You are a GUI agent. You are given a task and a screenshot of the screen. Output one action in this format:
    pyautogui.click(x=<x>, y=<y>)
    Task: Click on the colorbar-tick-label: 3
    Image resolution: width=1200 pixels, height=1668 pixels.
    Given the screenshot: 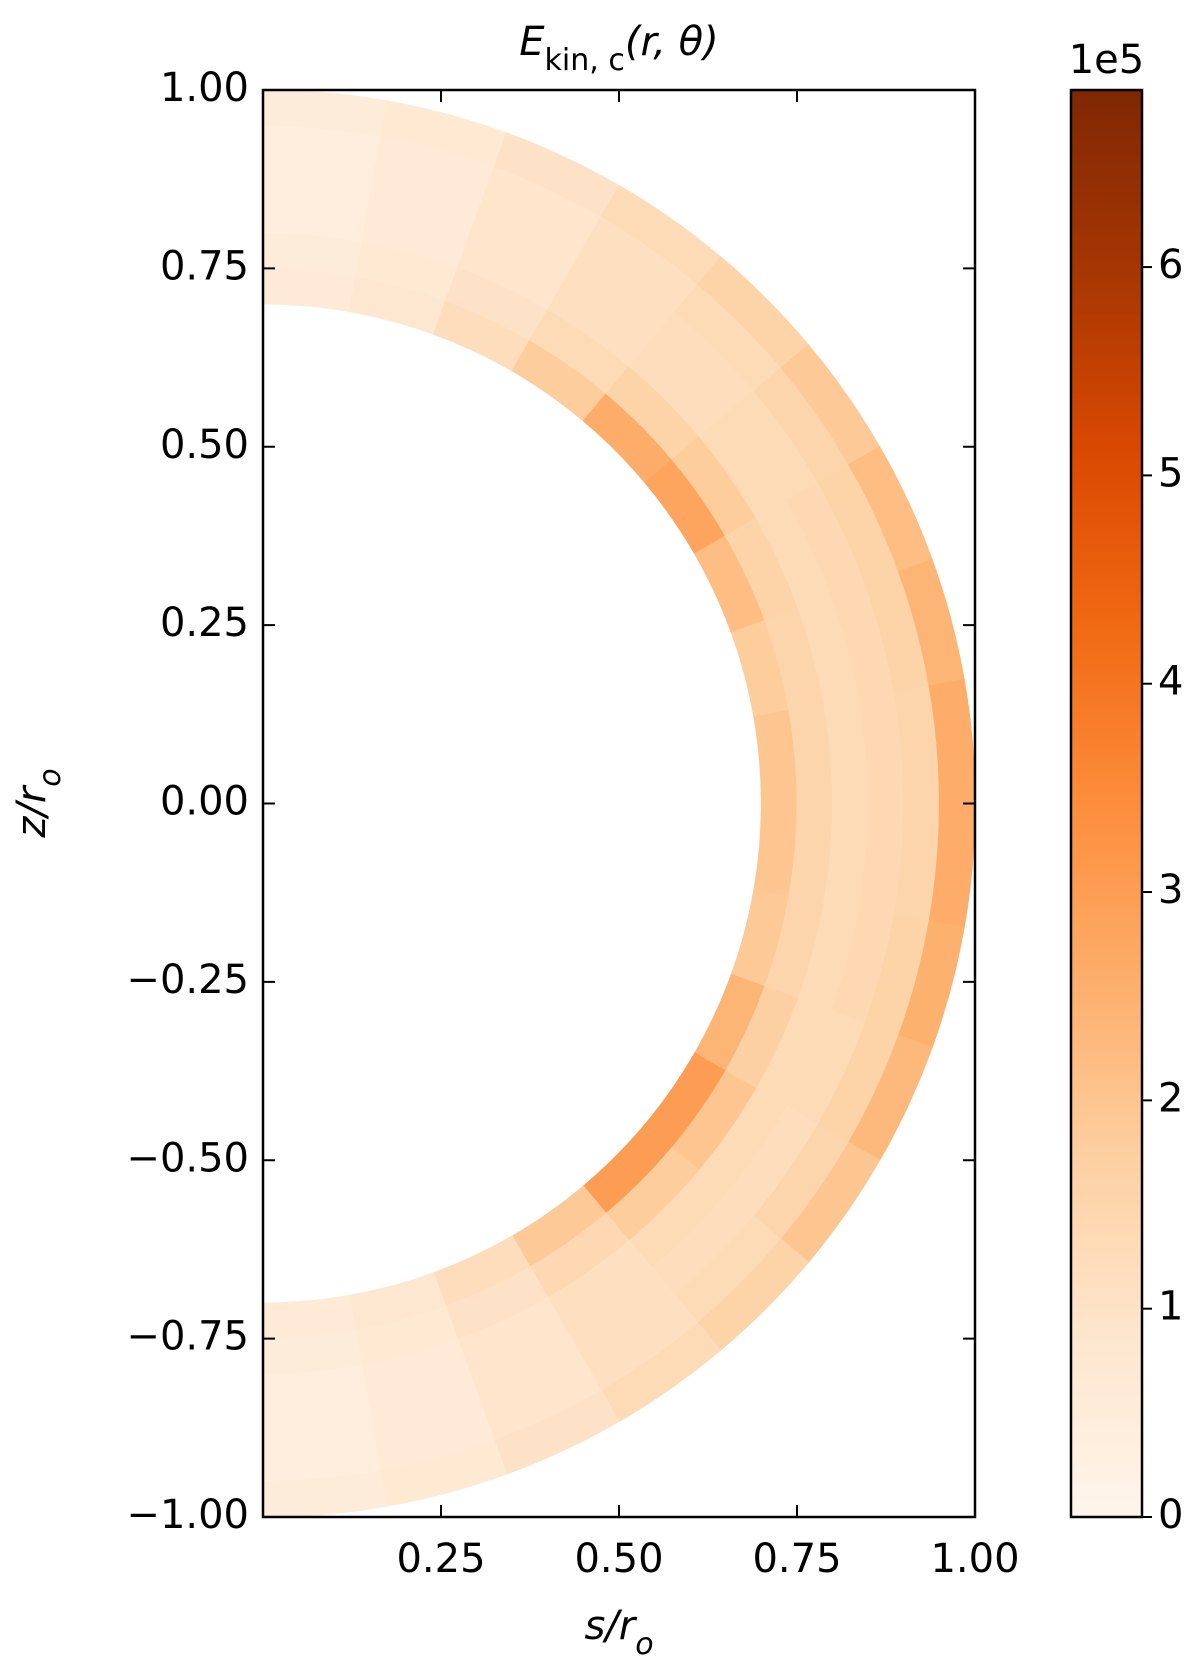 What is the action you would take?
    pyautogui.click(x=1170, y=890)
    